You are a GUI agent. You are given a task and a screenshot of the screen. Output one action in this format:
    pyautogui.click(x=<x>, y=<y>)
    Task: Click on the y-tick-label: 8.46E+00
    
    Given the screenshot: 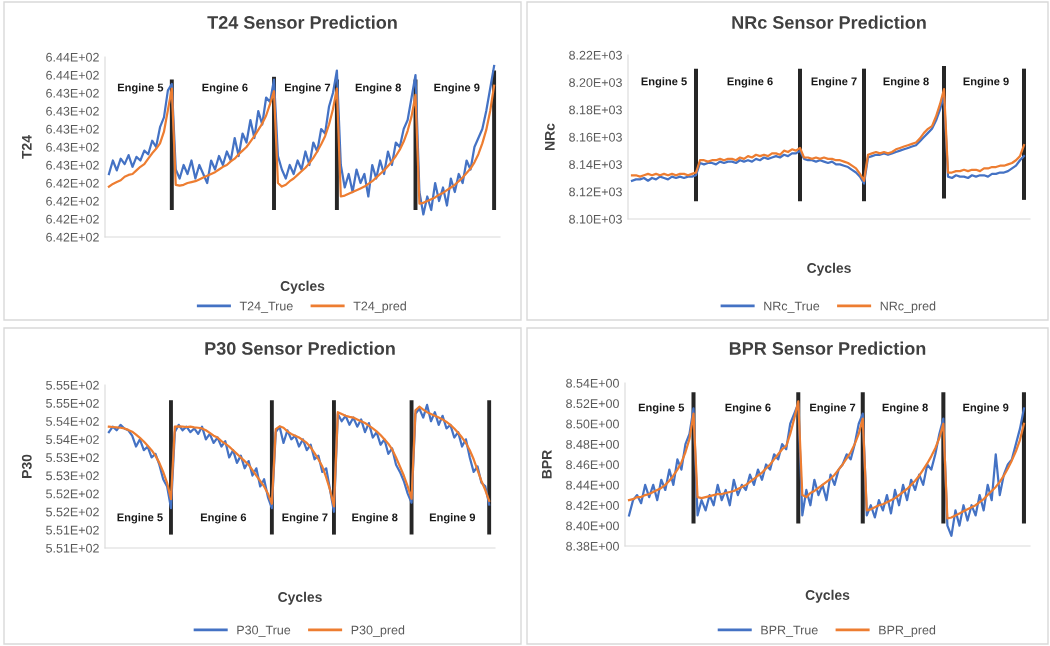 What is the action you would take?
    pyautogui.click(x=592, y=465)
    